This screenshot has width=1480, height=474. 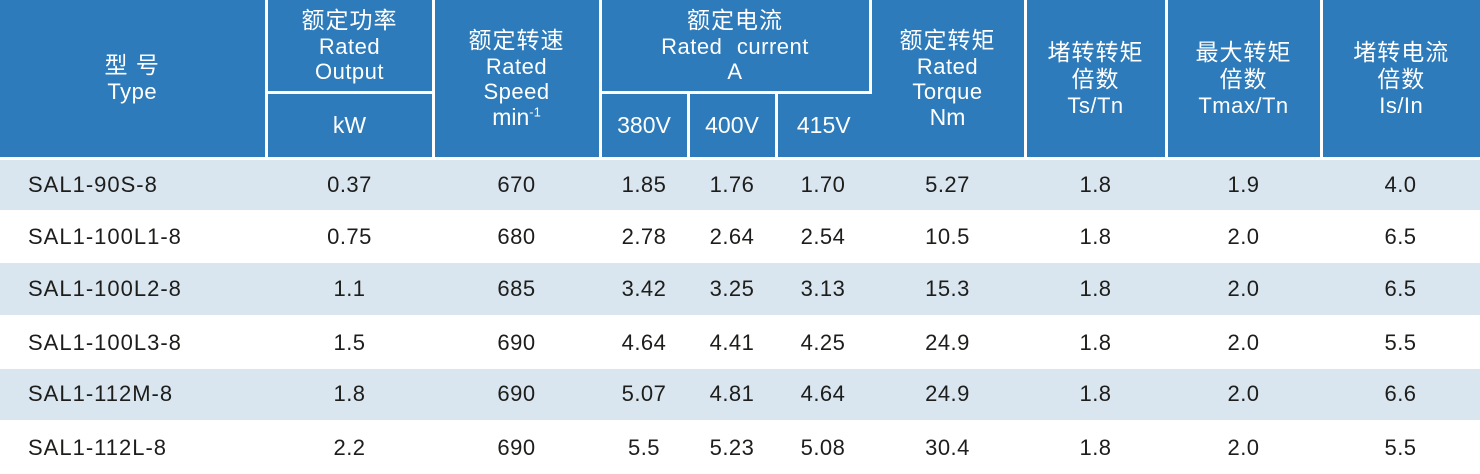 I want to click on header-locked-rotor-current-zh2: 倍数, so click(x=1401, y=78).